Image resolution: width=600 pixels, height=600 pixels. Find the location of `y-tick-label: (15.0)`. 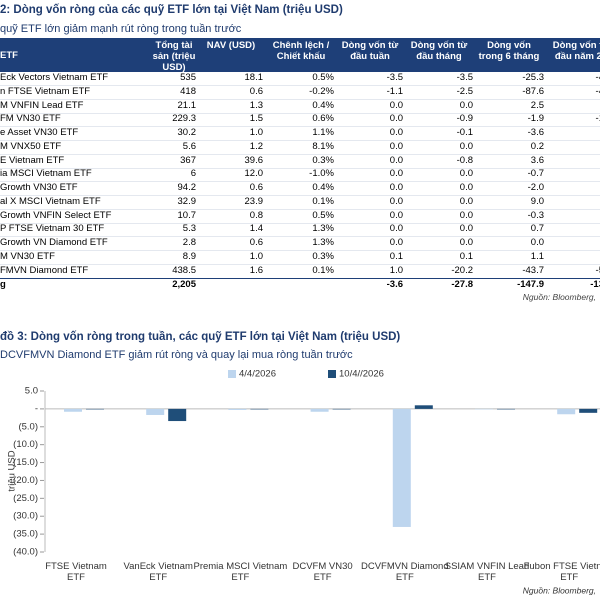

y-tick-label: (15.0) is located at coordinates (25, 462).